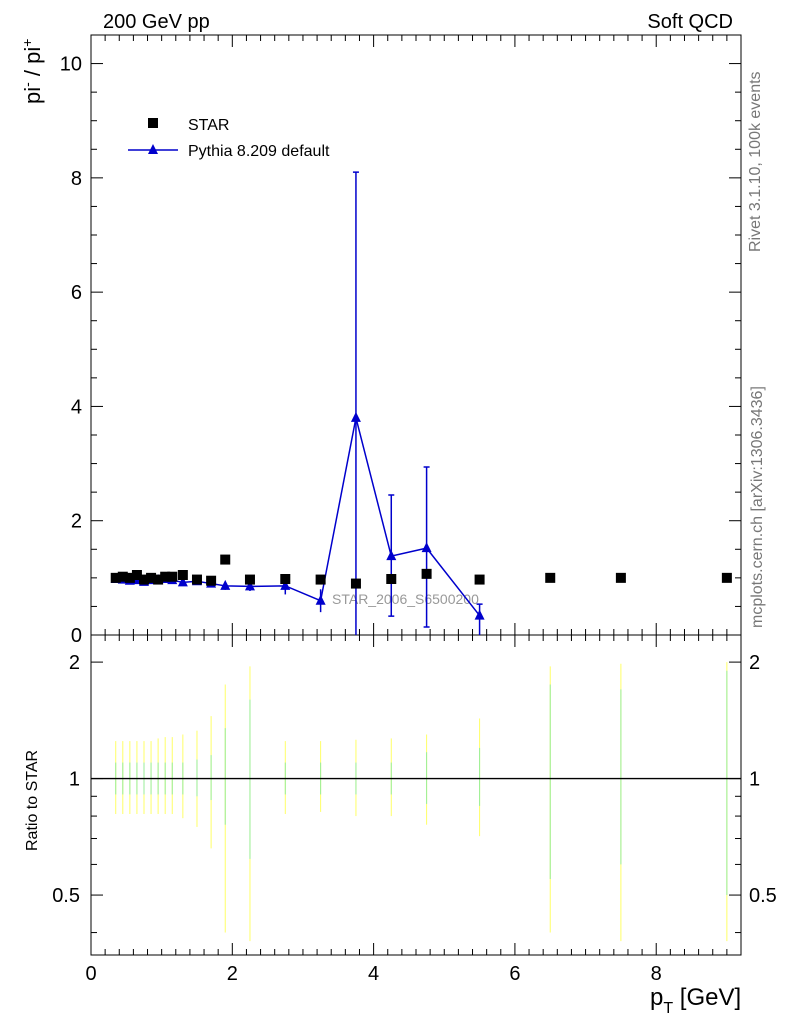  What do you see at coordinates (32, 800) in the screenshot?
I see `ratio-ylabel: Ratio to STAR` at bounding box center [32, 800].